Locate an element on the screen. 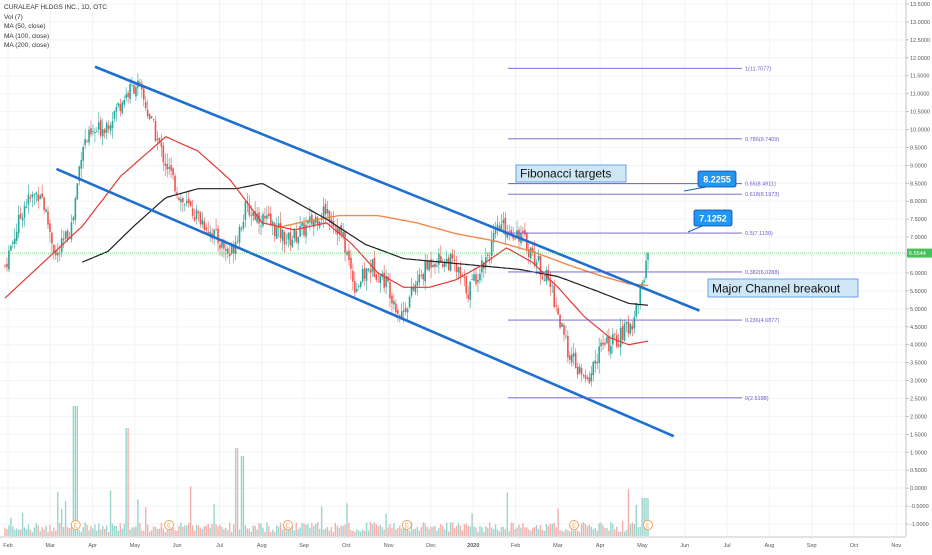 Image resolution: width=932 pixels, height=555 pixels. price-tick-label: 0.5000 is located at coordinates (918, 471).